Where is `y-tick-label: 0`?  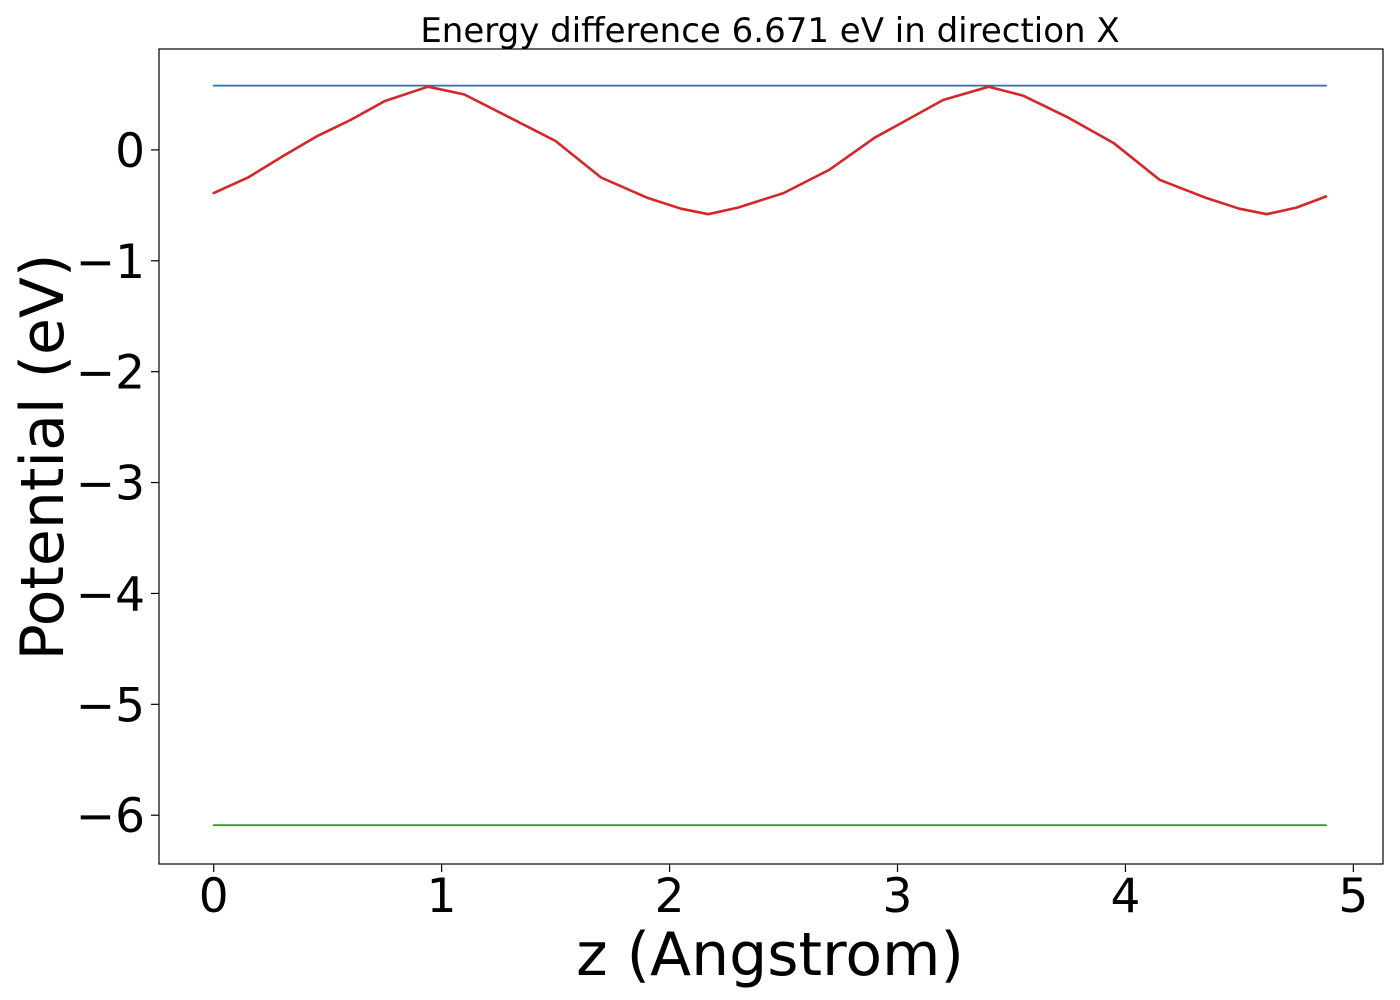
y-tick-label: 0 is located at coordinates (130, 151).